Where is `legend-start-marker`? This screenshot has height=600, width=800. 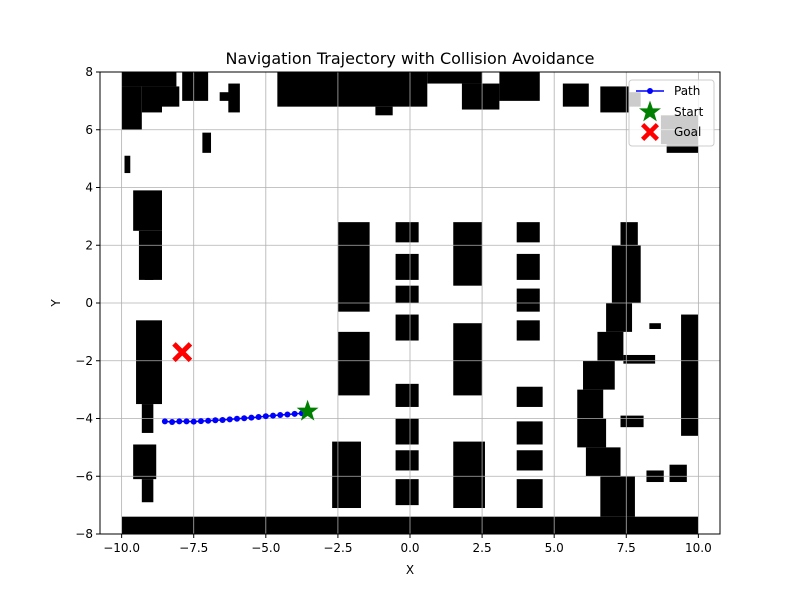 legend-start-marker is located at coordinates (650, 111).